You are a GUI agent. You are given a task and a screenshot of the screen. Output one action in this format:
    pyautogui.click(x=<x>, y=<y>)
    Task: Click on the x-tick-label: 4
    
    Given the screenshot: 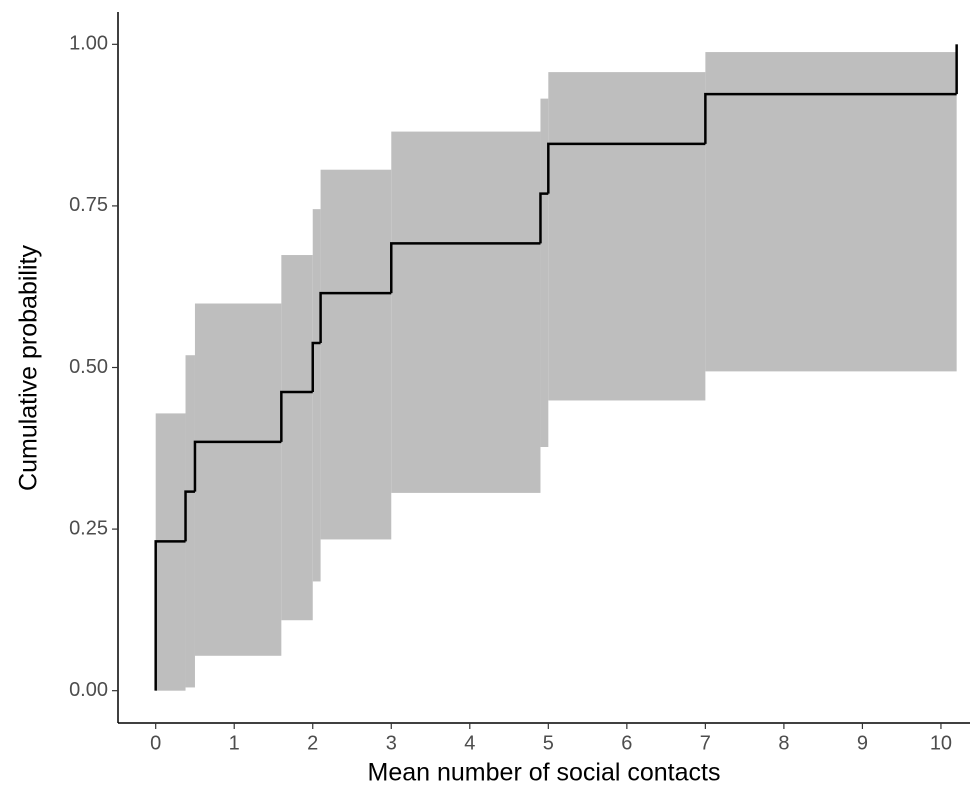 What is the action you would take?
    pyautogui.click(x=469, y=743)
    